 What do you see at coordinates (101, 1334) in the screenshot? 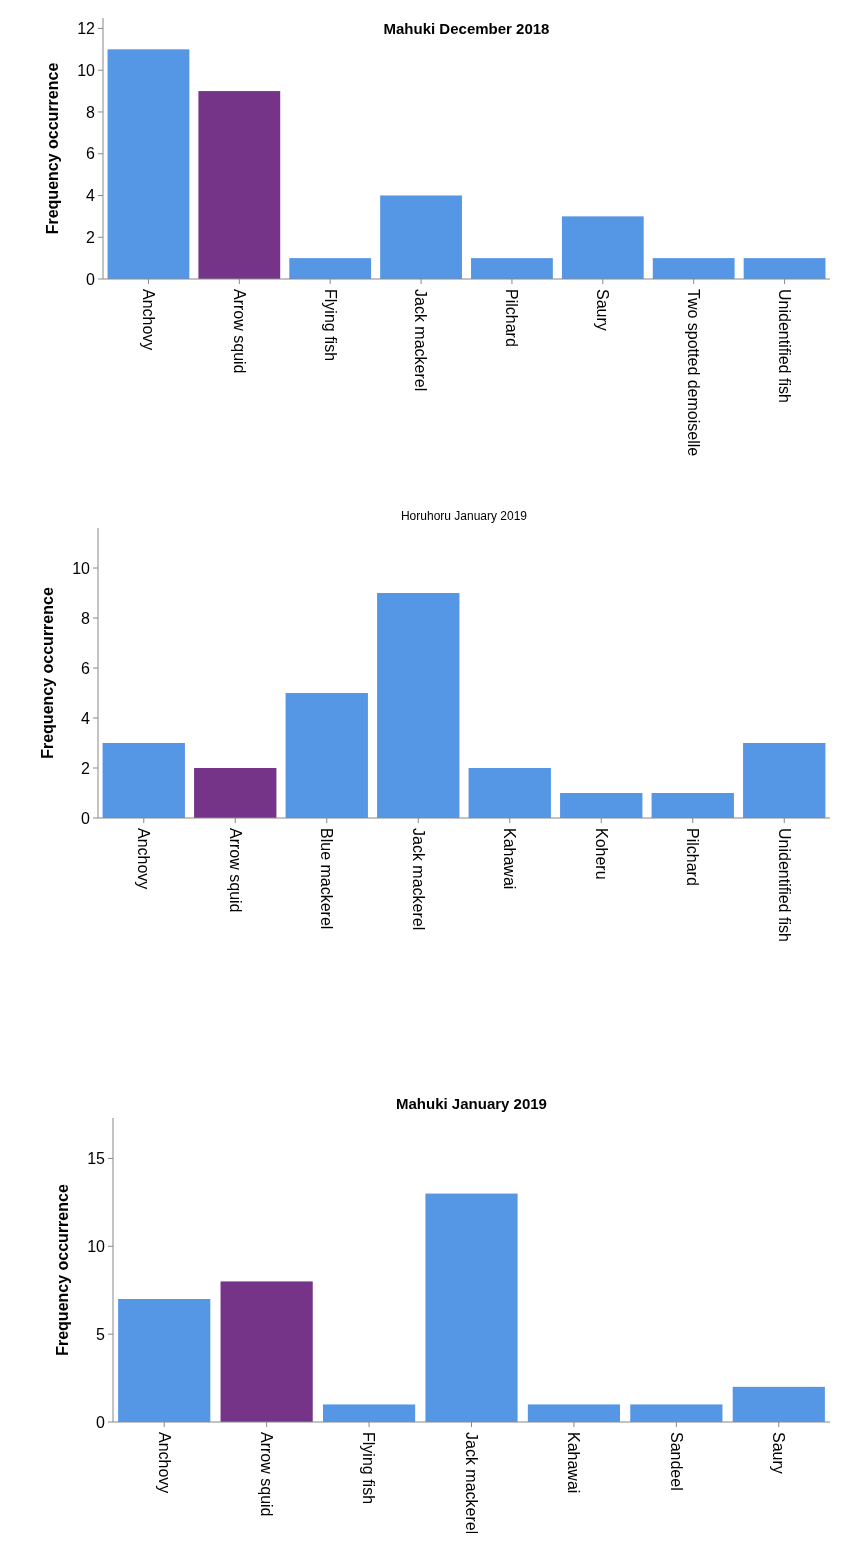
I see `y-tick-label: 5` at bounding box center [101, 1334].